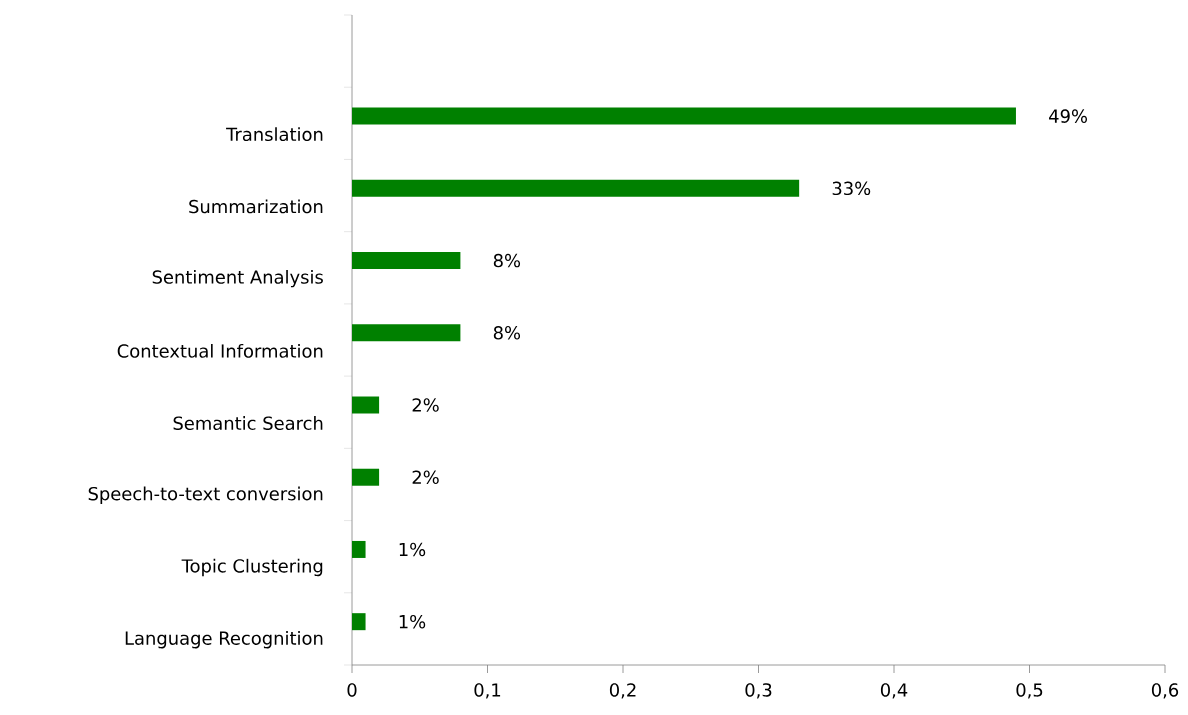 Image resolution: width=1188 pixels, height=715 pixels. What do you see at coordinates (252, 567) in the screenshot?
I see `y-tick-label: Topic Clustering` at bounding box center [252, 567].